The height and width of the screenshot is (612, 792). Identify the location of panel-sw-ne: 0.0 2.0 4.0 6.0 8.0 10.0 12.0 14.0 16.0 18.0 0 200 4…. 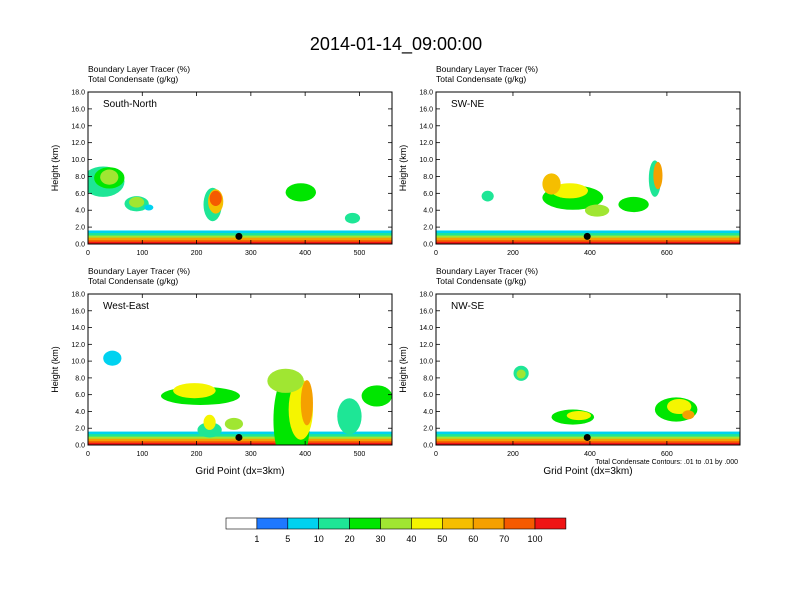
(569, 160).